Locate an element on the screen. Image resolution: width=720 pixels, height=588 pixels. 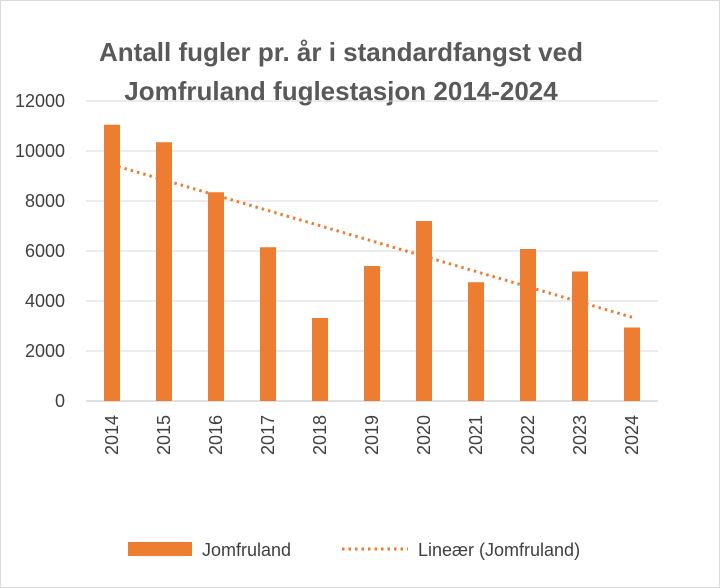
y-tick-label: 8000 is located at coordinates (45, 201).